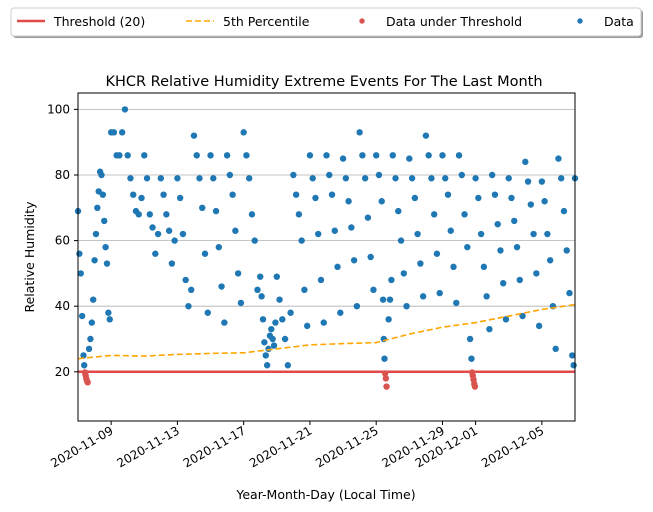 This screenshot has height=512, width=653. I want to click on y-axis-title: Relative Humidity, so click(29, 257).